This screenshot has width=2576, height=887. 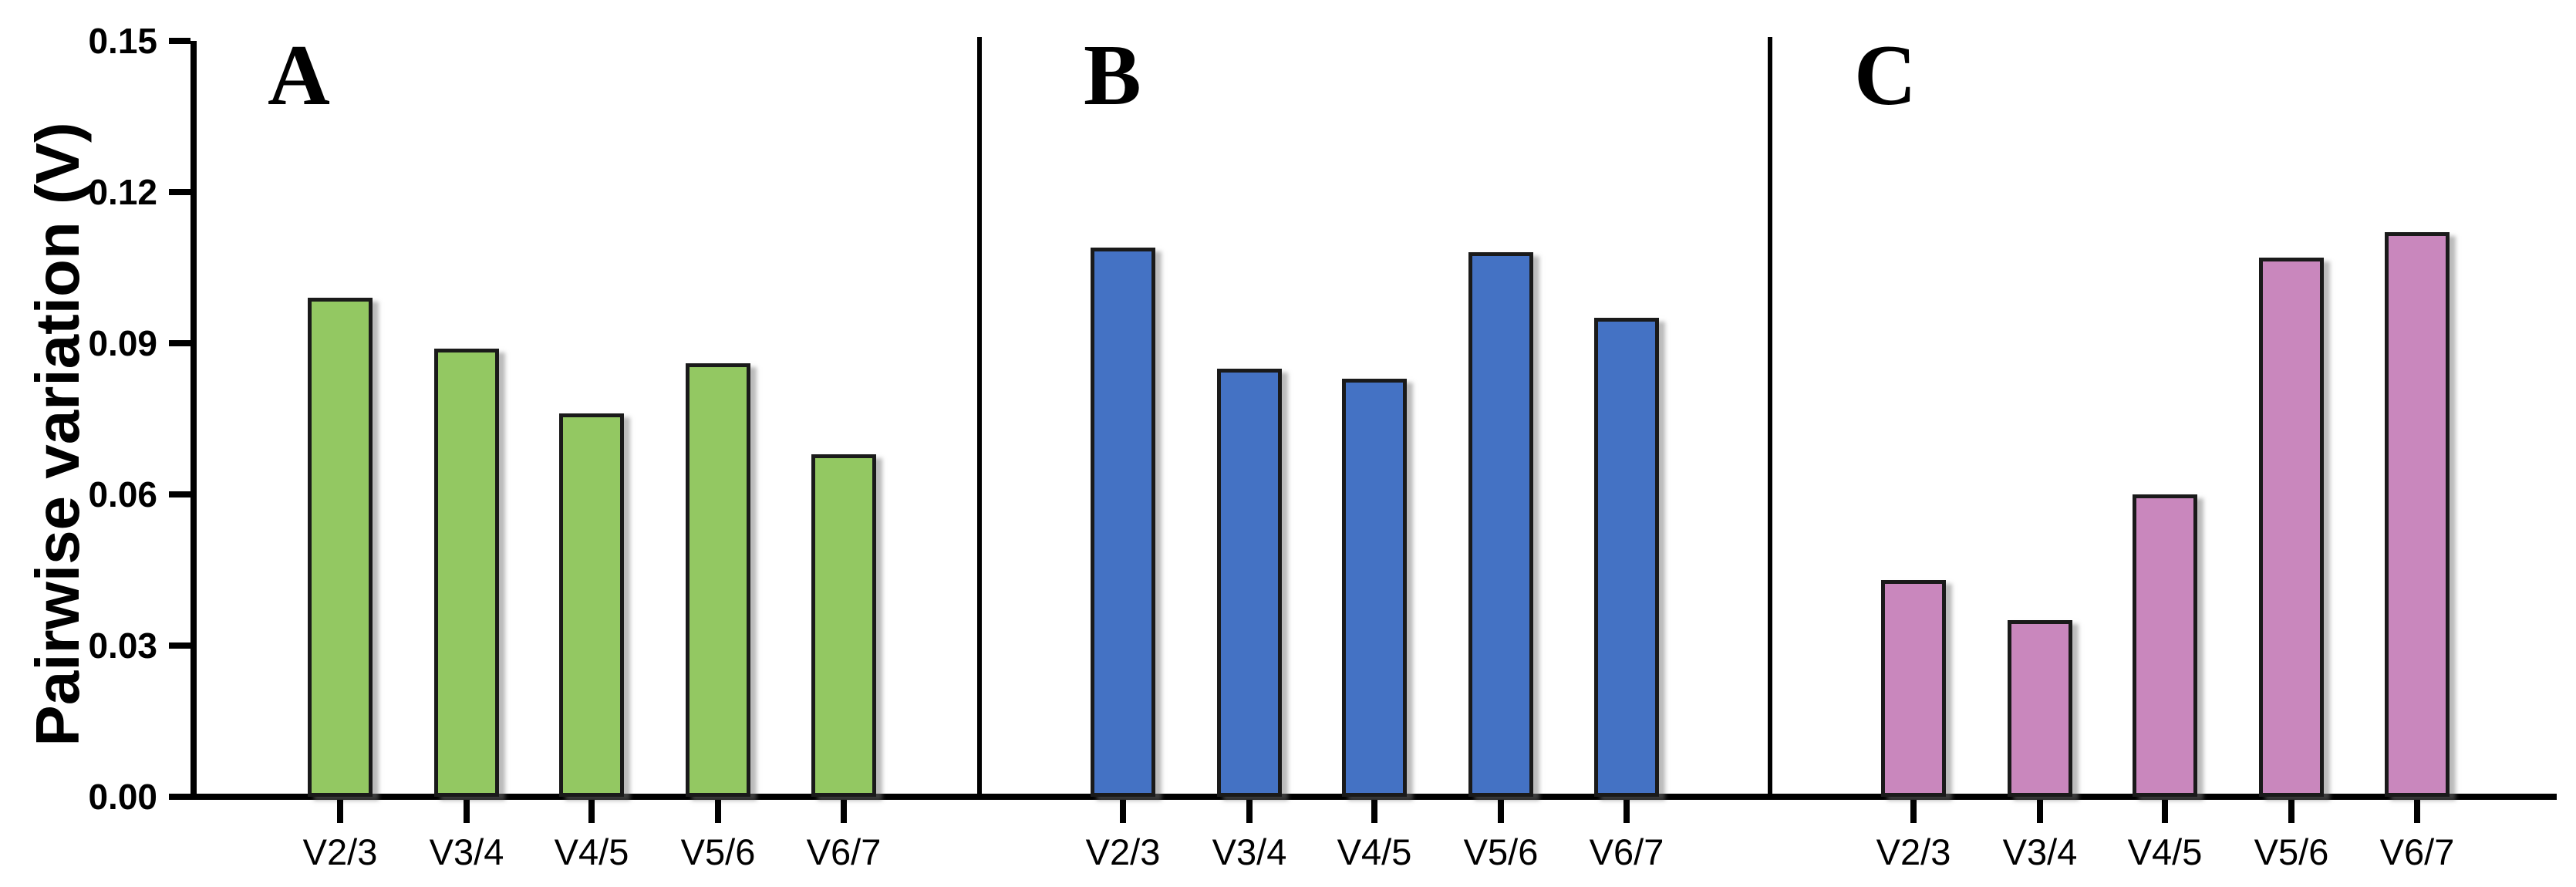 What do you see at coordinates (122, 797) in the screenshot?
I see `y-tick-label: 0.00` at bounding box center [122, 797].